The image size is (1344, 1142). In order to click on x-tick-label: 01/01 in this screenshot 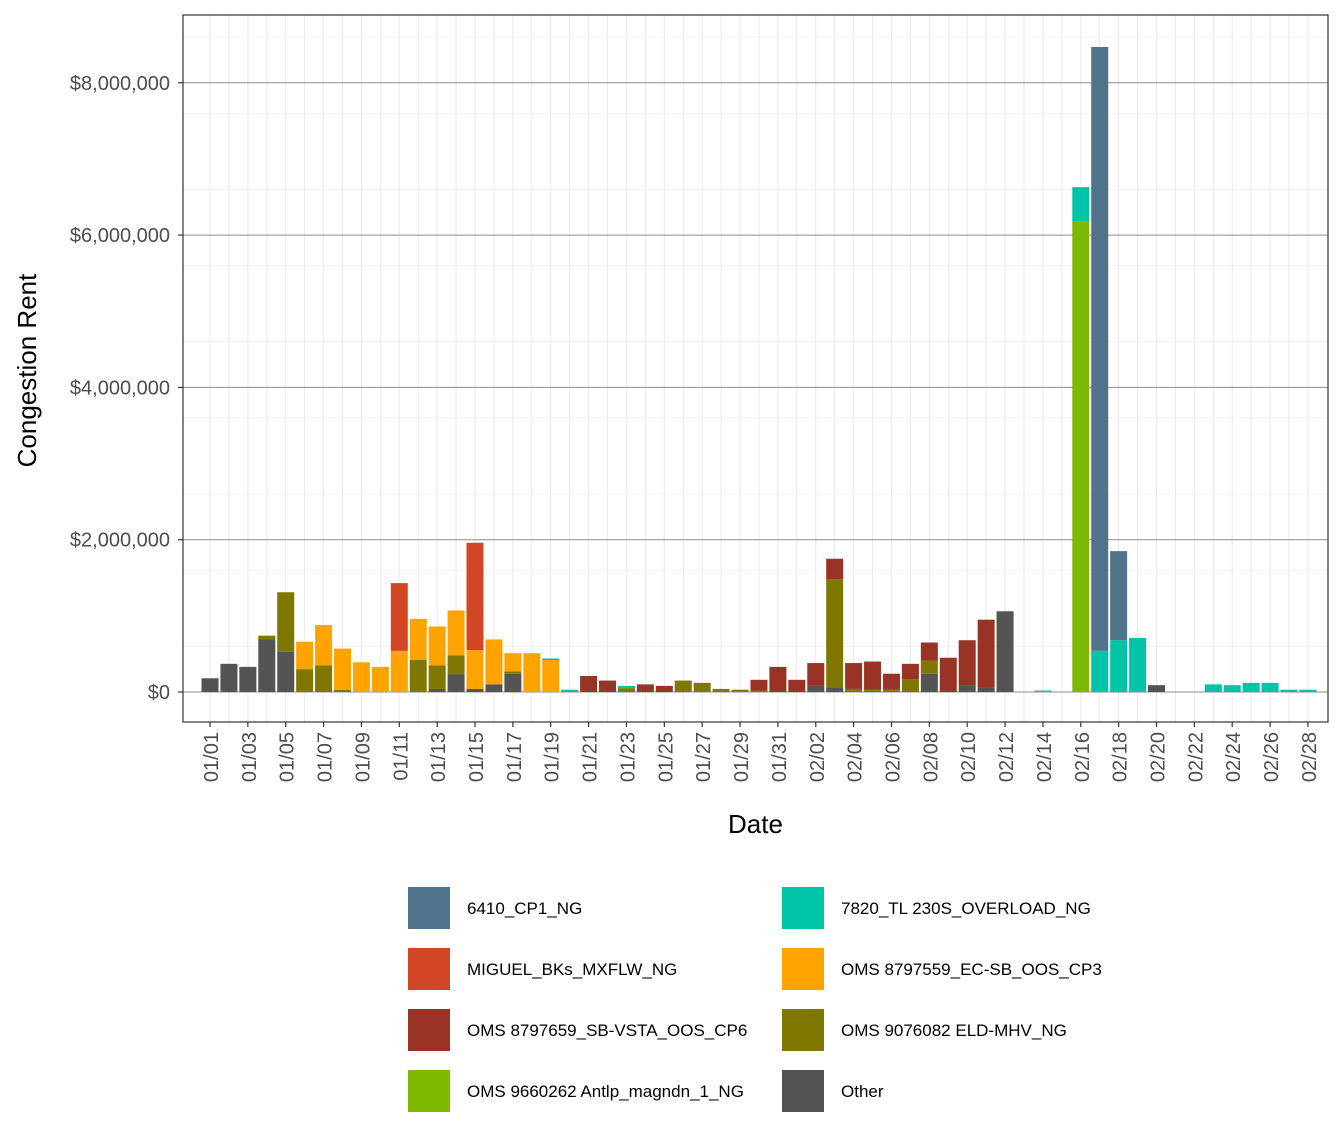, I will do `click(212, 757)`.